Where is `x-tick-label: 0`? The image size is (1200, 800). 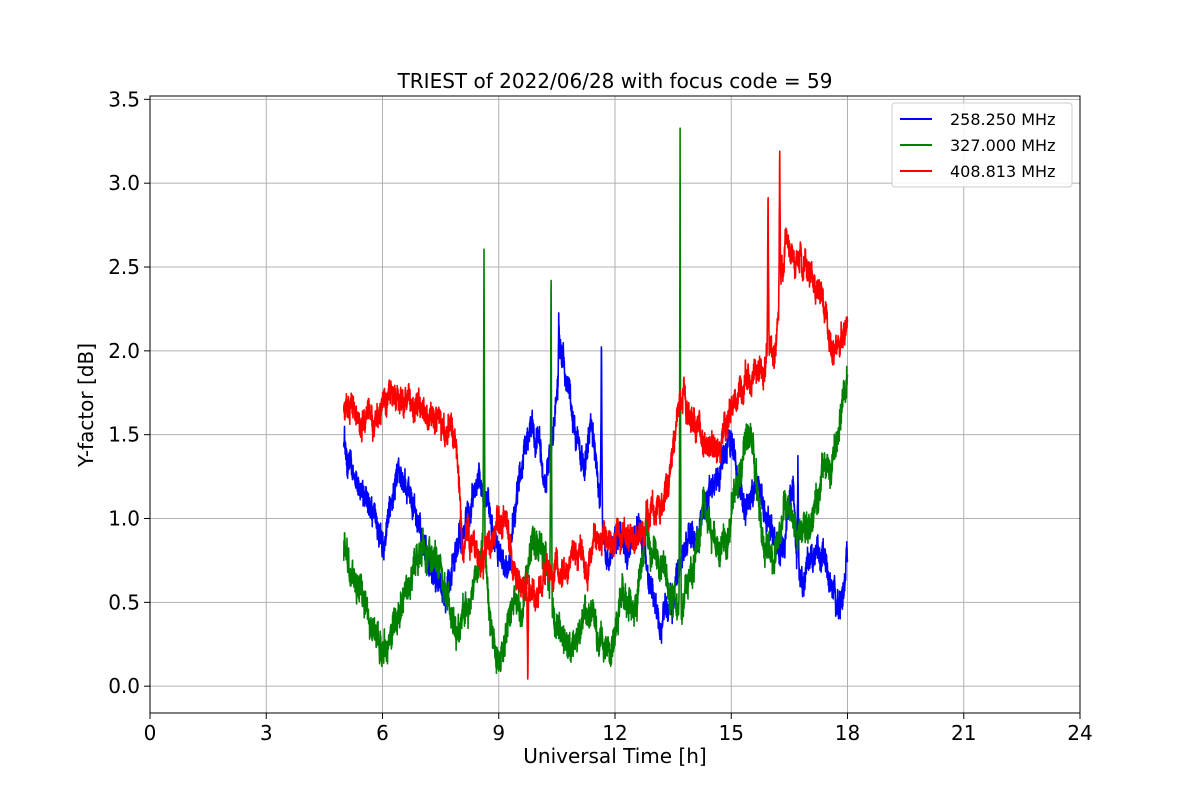
x-tick-label: 0 is located at coordinates (150, 733).